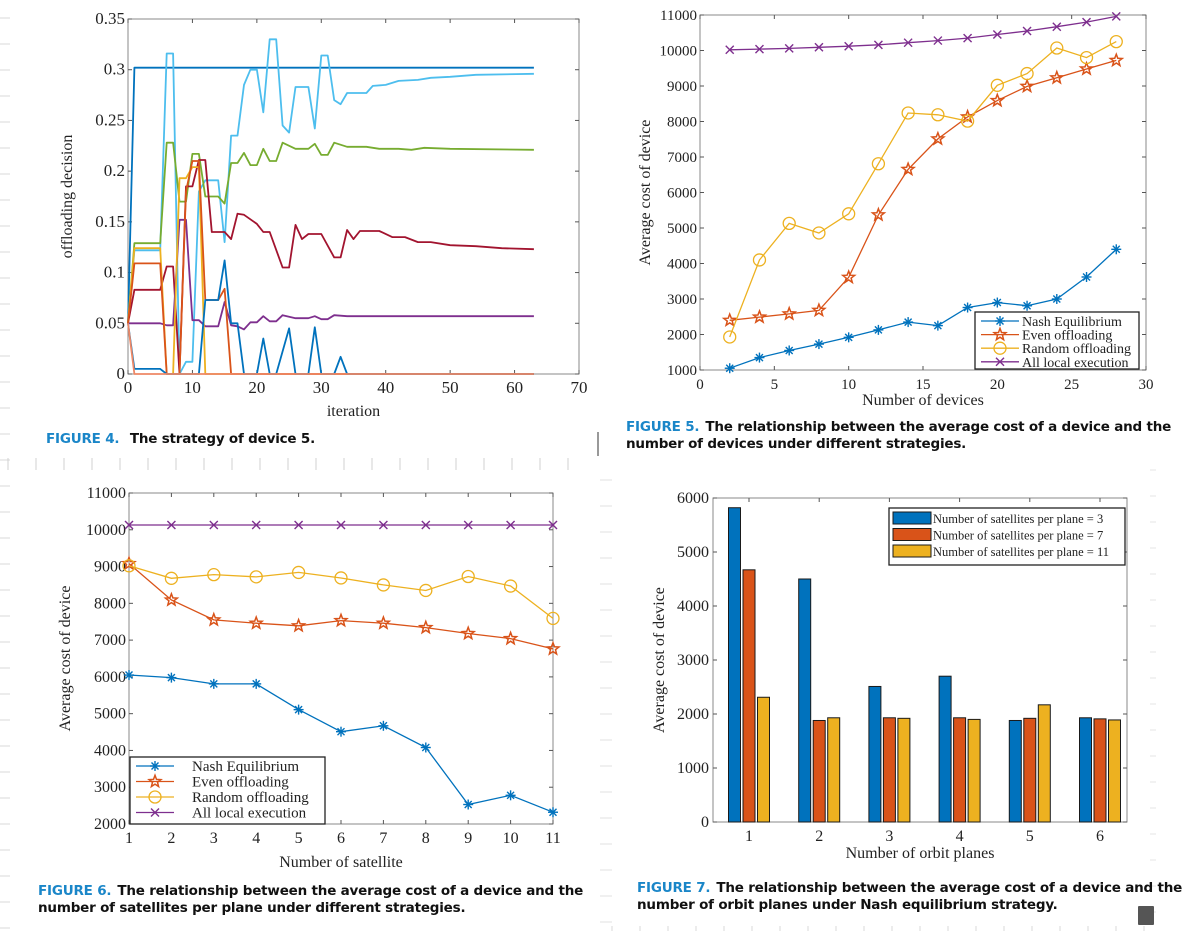 The height and width of the screenshot is (931, 1196). I want to click on x-tick-label: 25, so click(1071, 385).